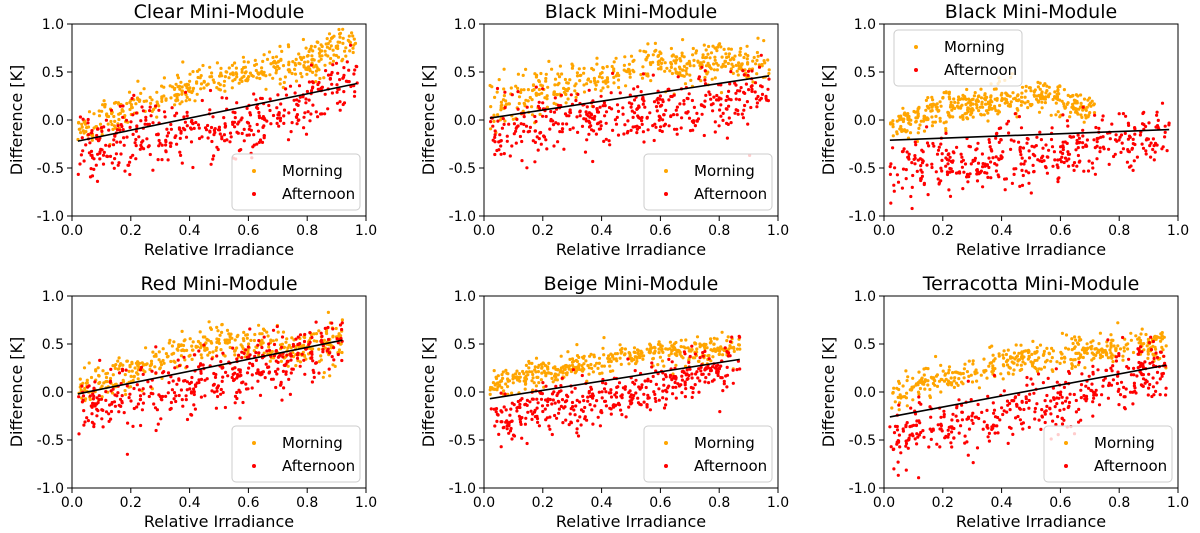 Image resolution: width=1200 pixels, height=533 pixels. What do you see at coordinates (719, 231) in the screenshot?
I see `x-tick-label: 0.8` at bounding box center [719, 231].